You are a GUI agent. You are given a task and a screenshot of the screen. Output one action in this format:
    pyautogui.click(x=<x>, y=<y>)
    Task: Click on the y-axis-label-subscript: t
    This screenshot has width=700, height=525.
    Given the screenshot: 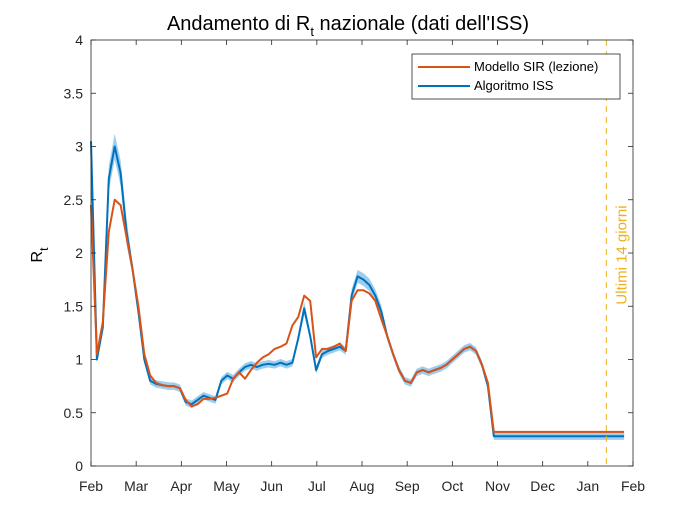 What is the action you would take?
    pyautogui.click(x=44, y=249)
    